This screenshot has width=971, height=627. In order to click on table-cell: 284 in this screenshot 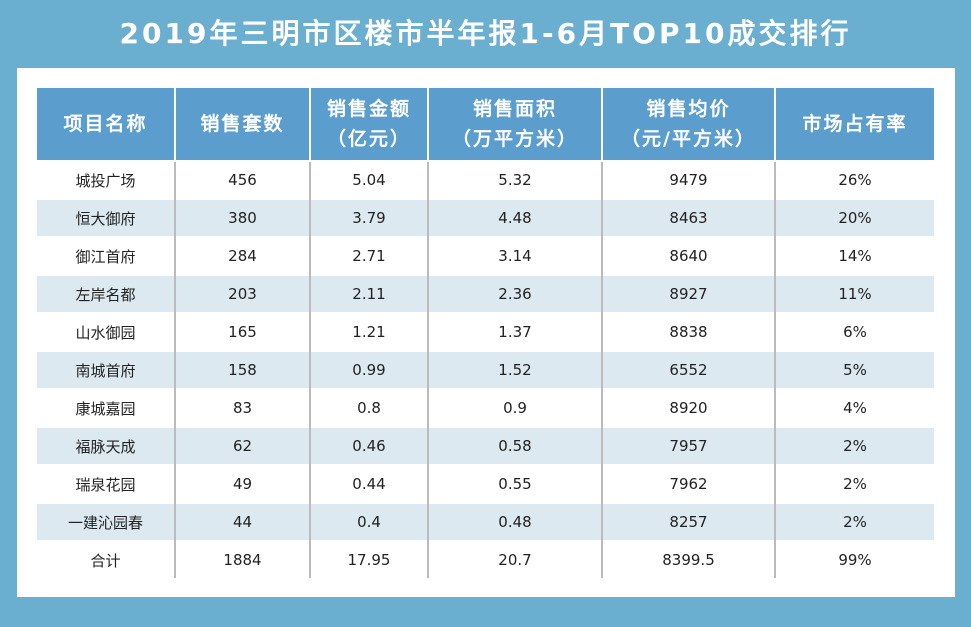, I will do `click(242, 255)`.